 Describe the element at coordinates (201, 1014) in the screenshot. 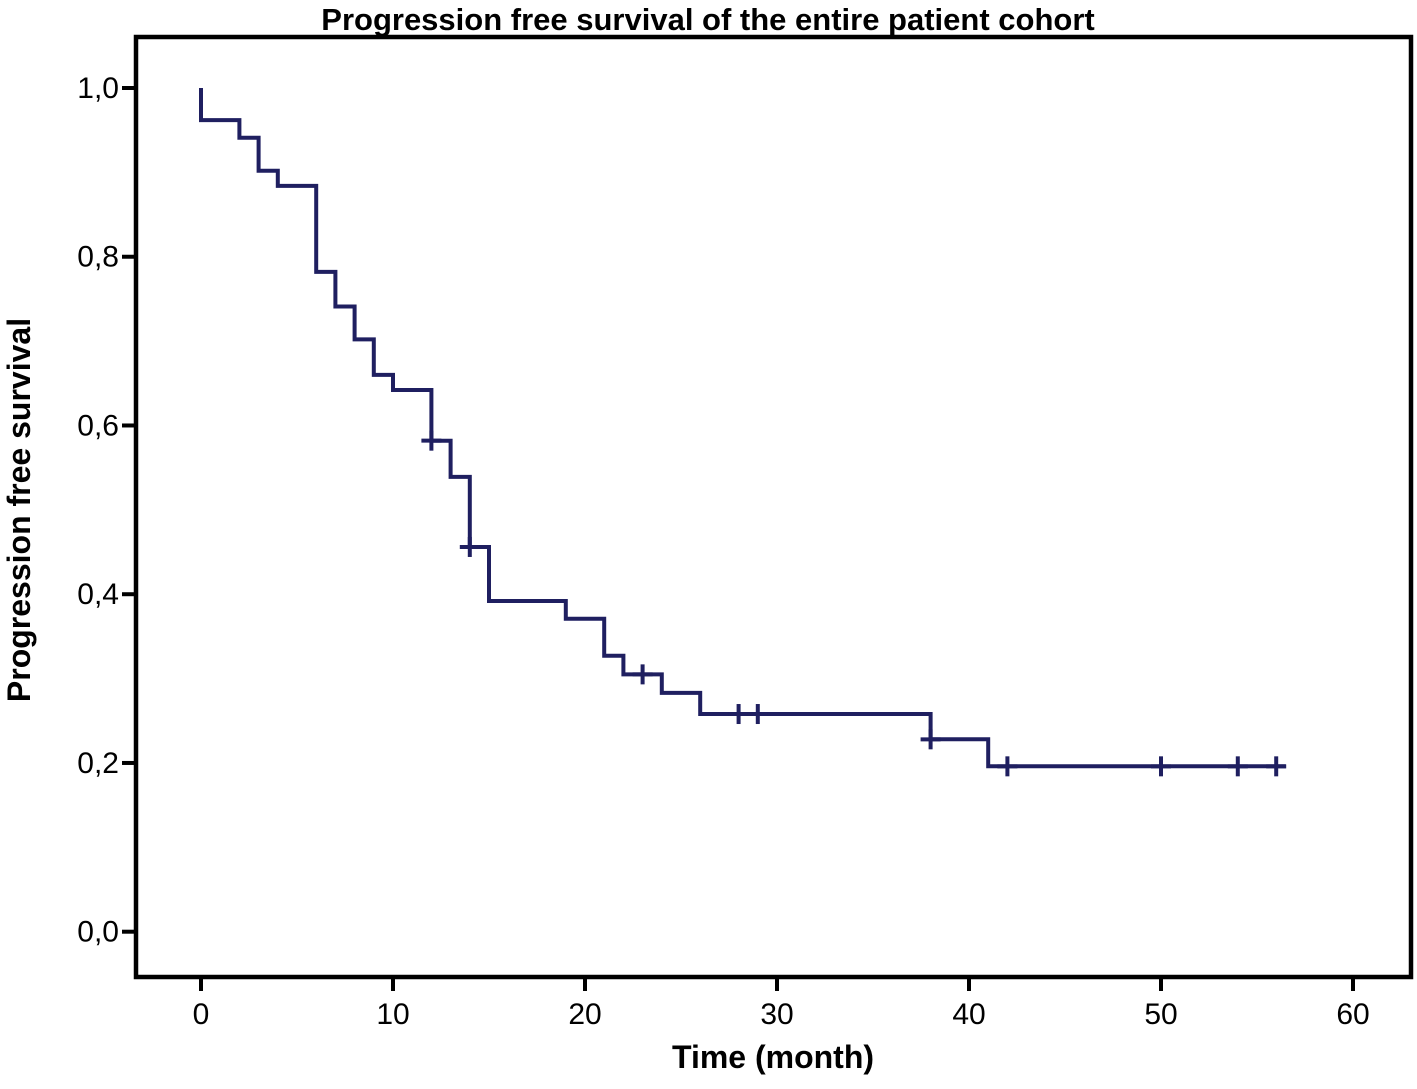

I see `x-tick-label: 0` at that location.